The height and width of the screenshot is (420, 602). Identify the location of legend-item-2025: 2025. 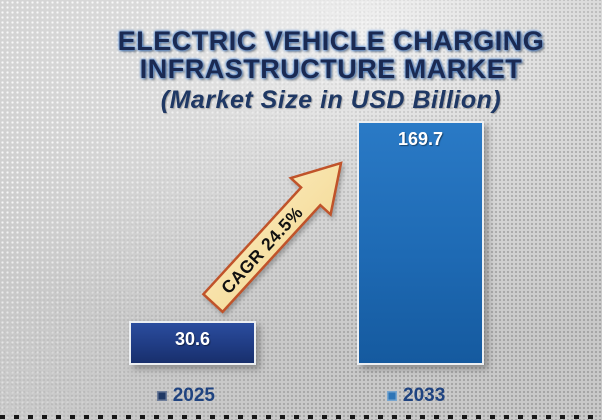
(185, 396).